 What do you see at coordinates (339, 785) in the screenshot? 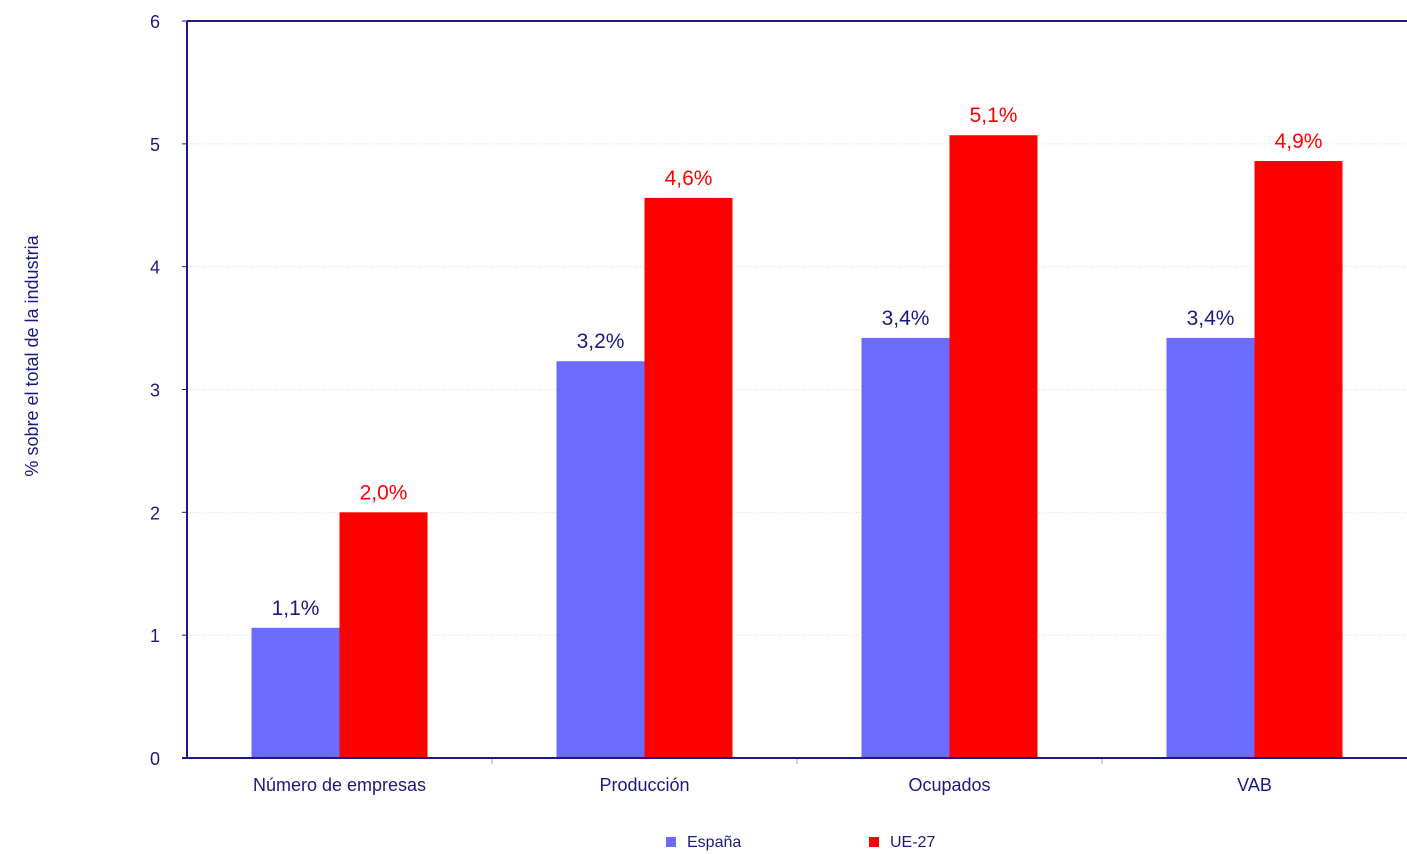
I see `x-category-label: Número de empresas` at bounding box center [339, 785].